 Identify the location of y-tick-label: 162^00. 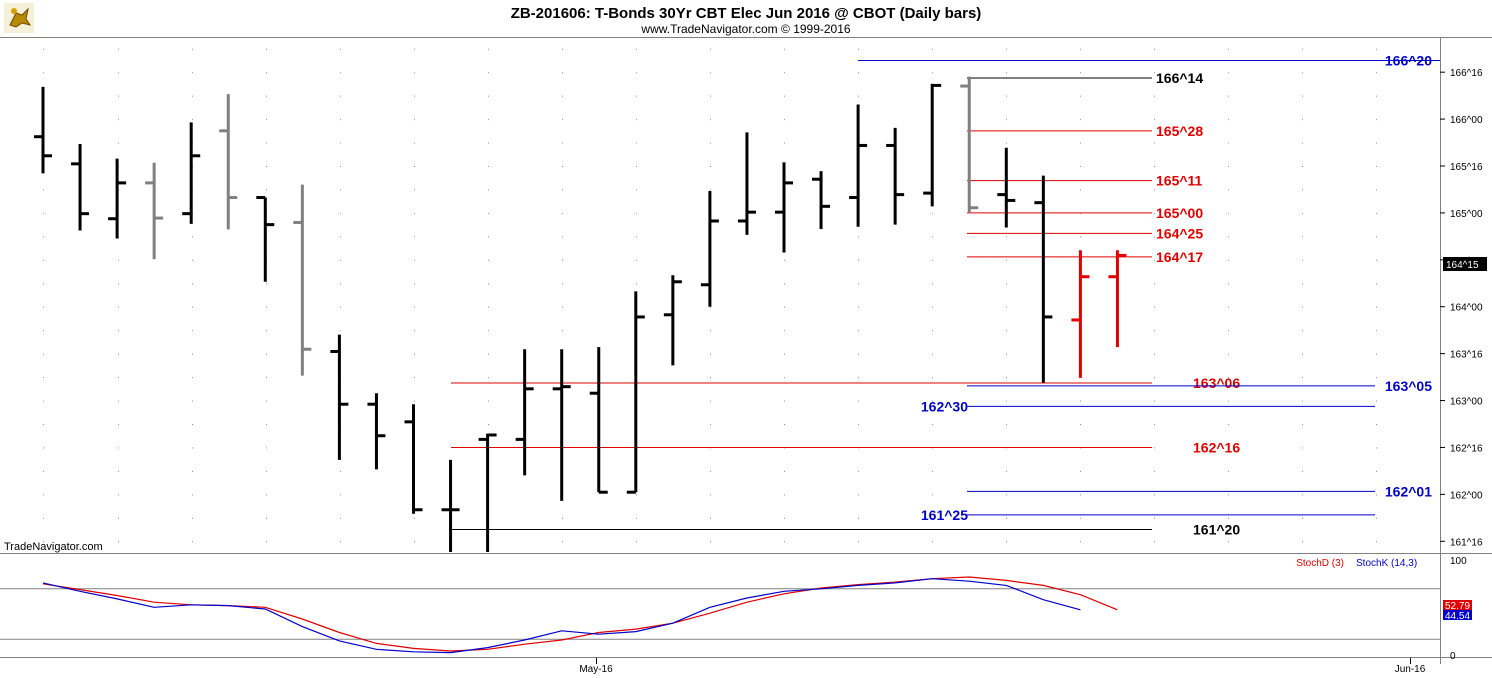
(1466, 495).